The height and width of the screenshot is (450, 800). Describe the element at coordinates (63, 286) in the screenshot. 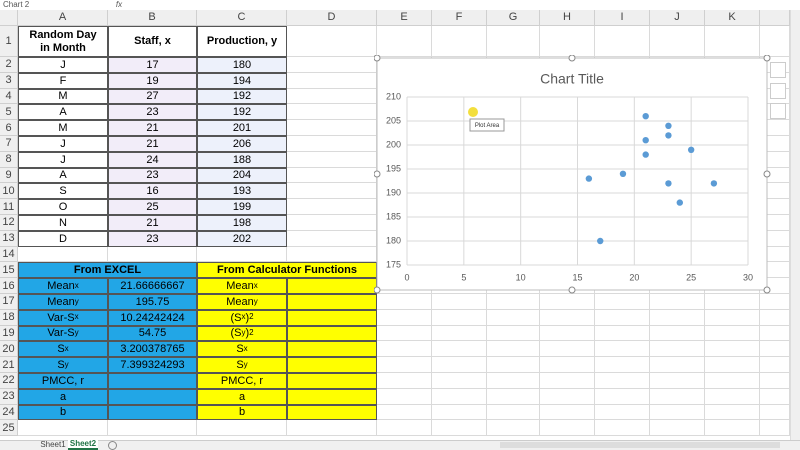

I see `excel-label: Mean x` at that location.